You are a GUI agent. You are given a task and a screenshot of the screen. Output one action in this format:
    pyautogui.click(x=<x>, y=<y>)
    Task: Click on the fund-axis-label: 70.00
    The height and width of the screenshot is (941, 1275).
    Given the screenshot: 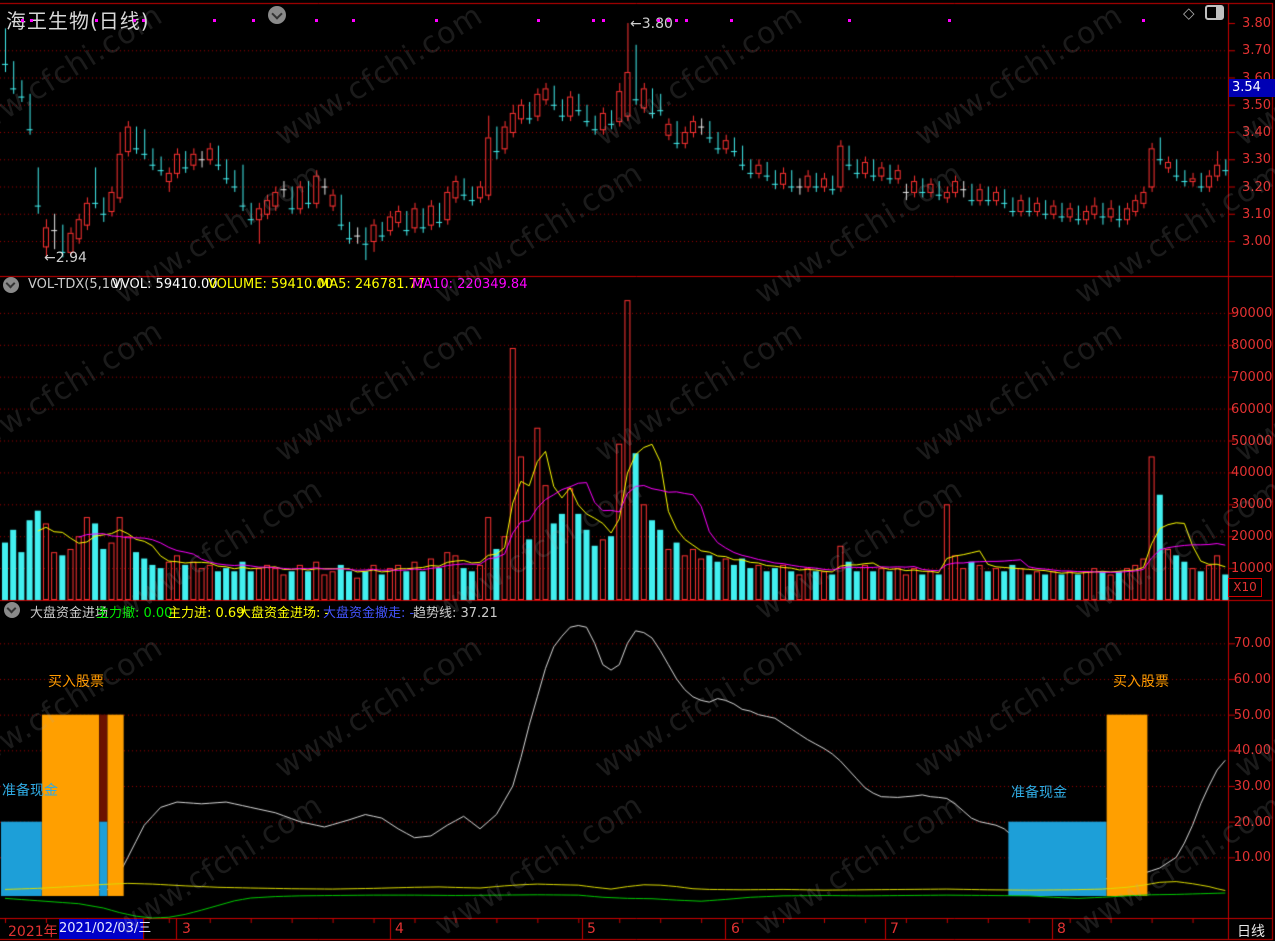 What is the action you would take?
    pyautogui.click(x=1252, y=644)
    